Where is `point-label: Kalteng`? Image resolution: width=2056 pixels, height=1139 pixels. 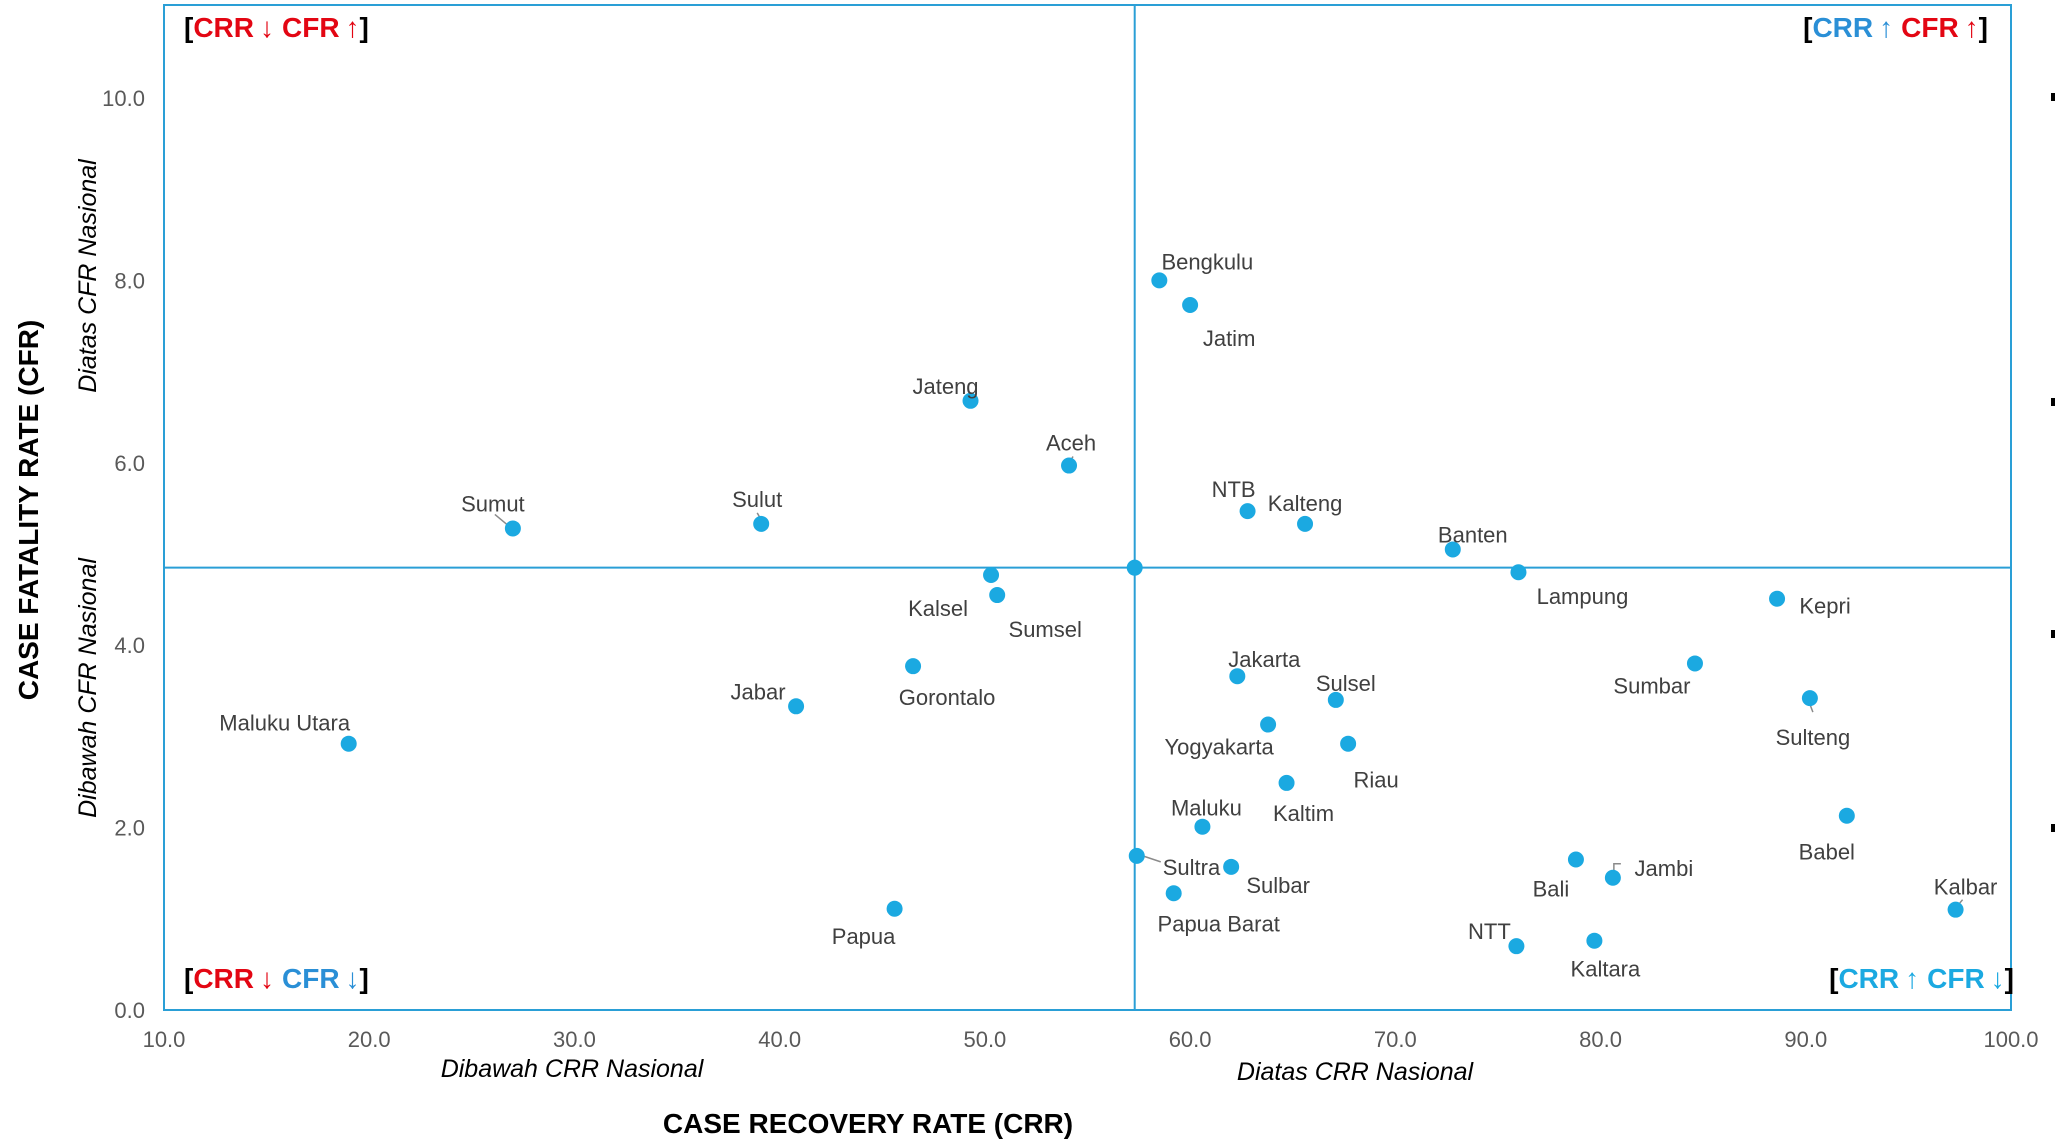 point-label: Kalteng is located at coordinates (1305, 503).